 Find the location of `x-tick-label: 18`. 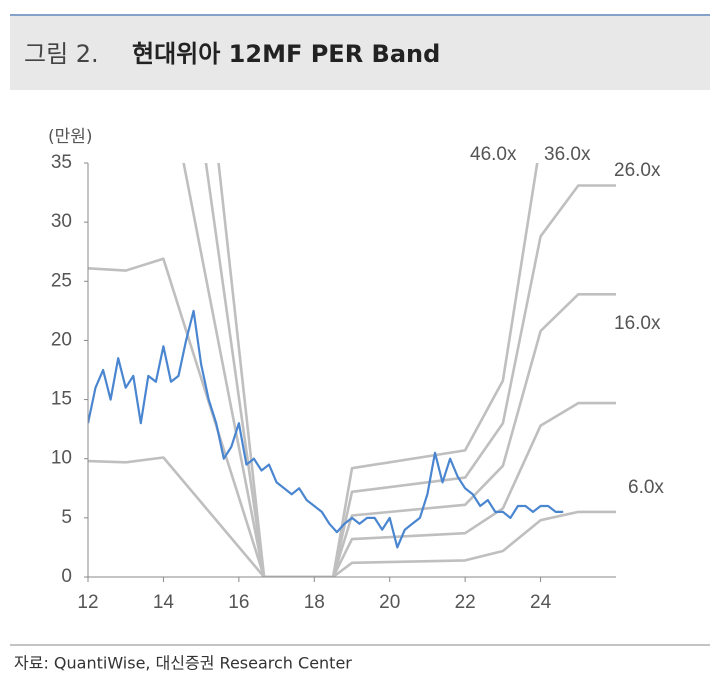

x-tick-label: 18 is located at coordinates (314, 602).